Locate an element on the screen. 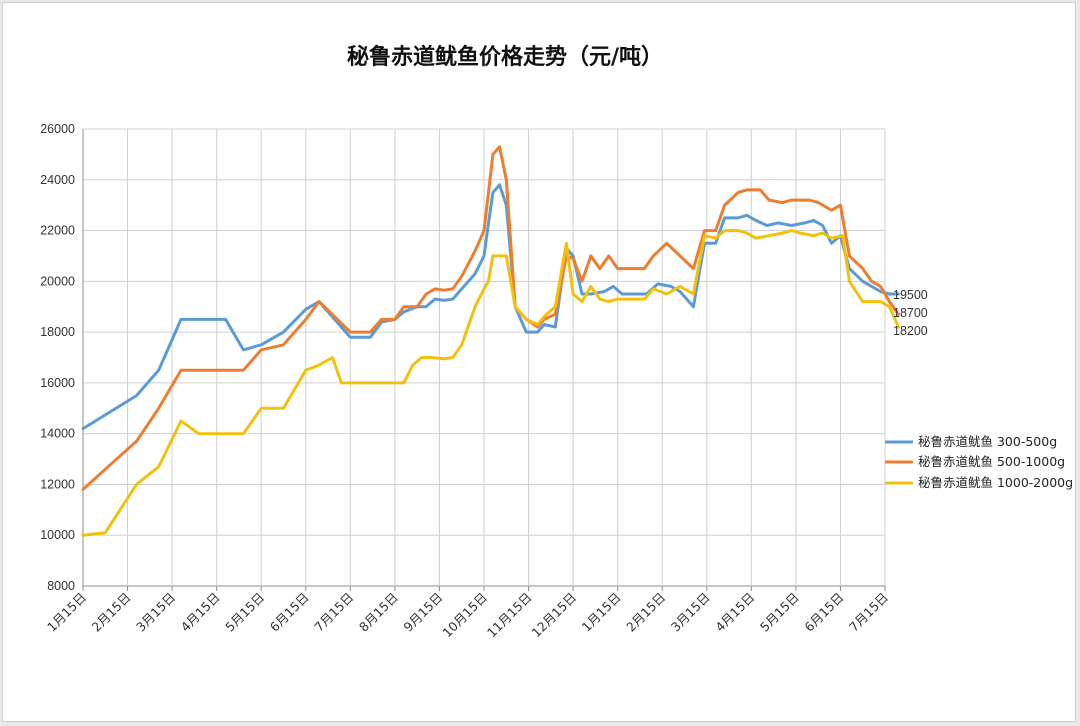 The image size is (1080, 726). legend-label: 秘鲁赤道鱿鱼 1000-2000g is located at coordinates (995, 482).